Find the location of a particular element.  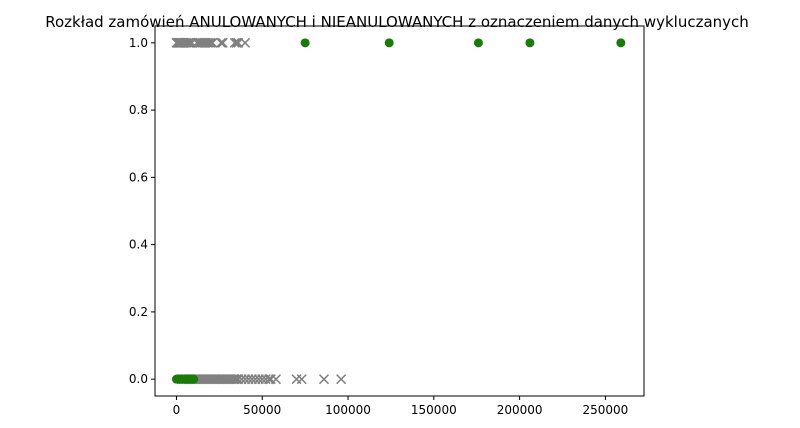

y-tick-label: 0.0 is located at coordinates (138, 379).